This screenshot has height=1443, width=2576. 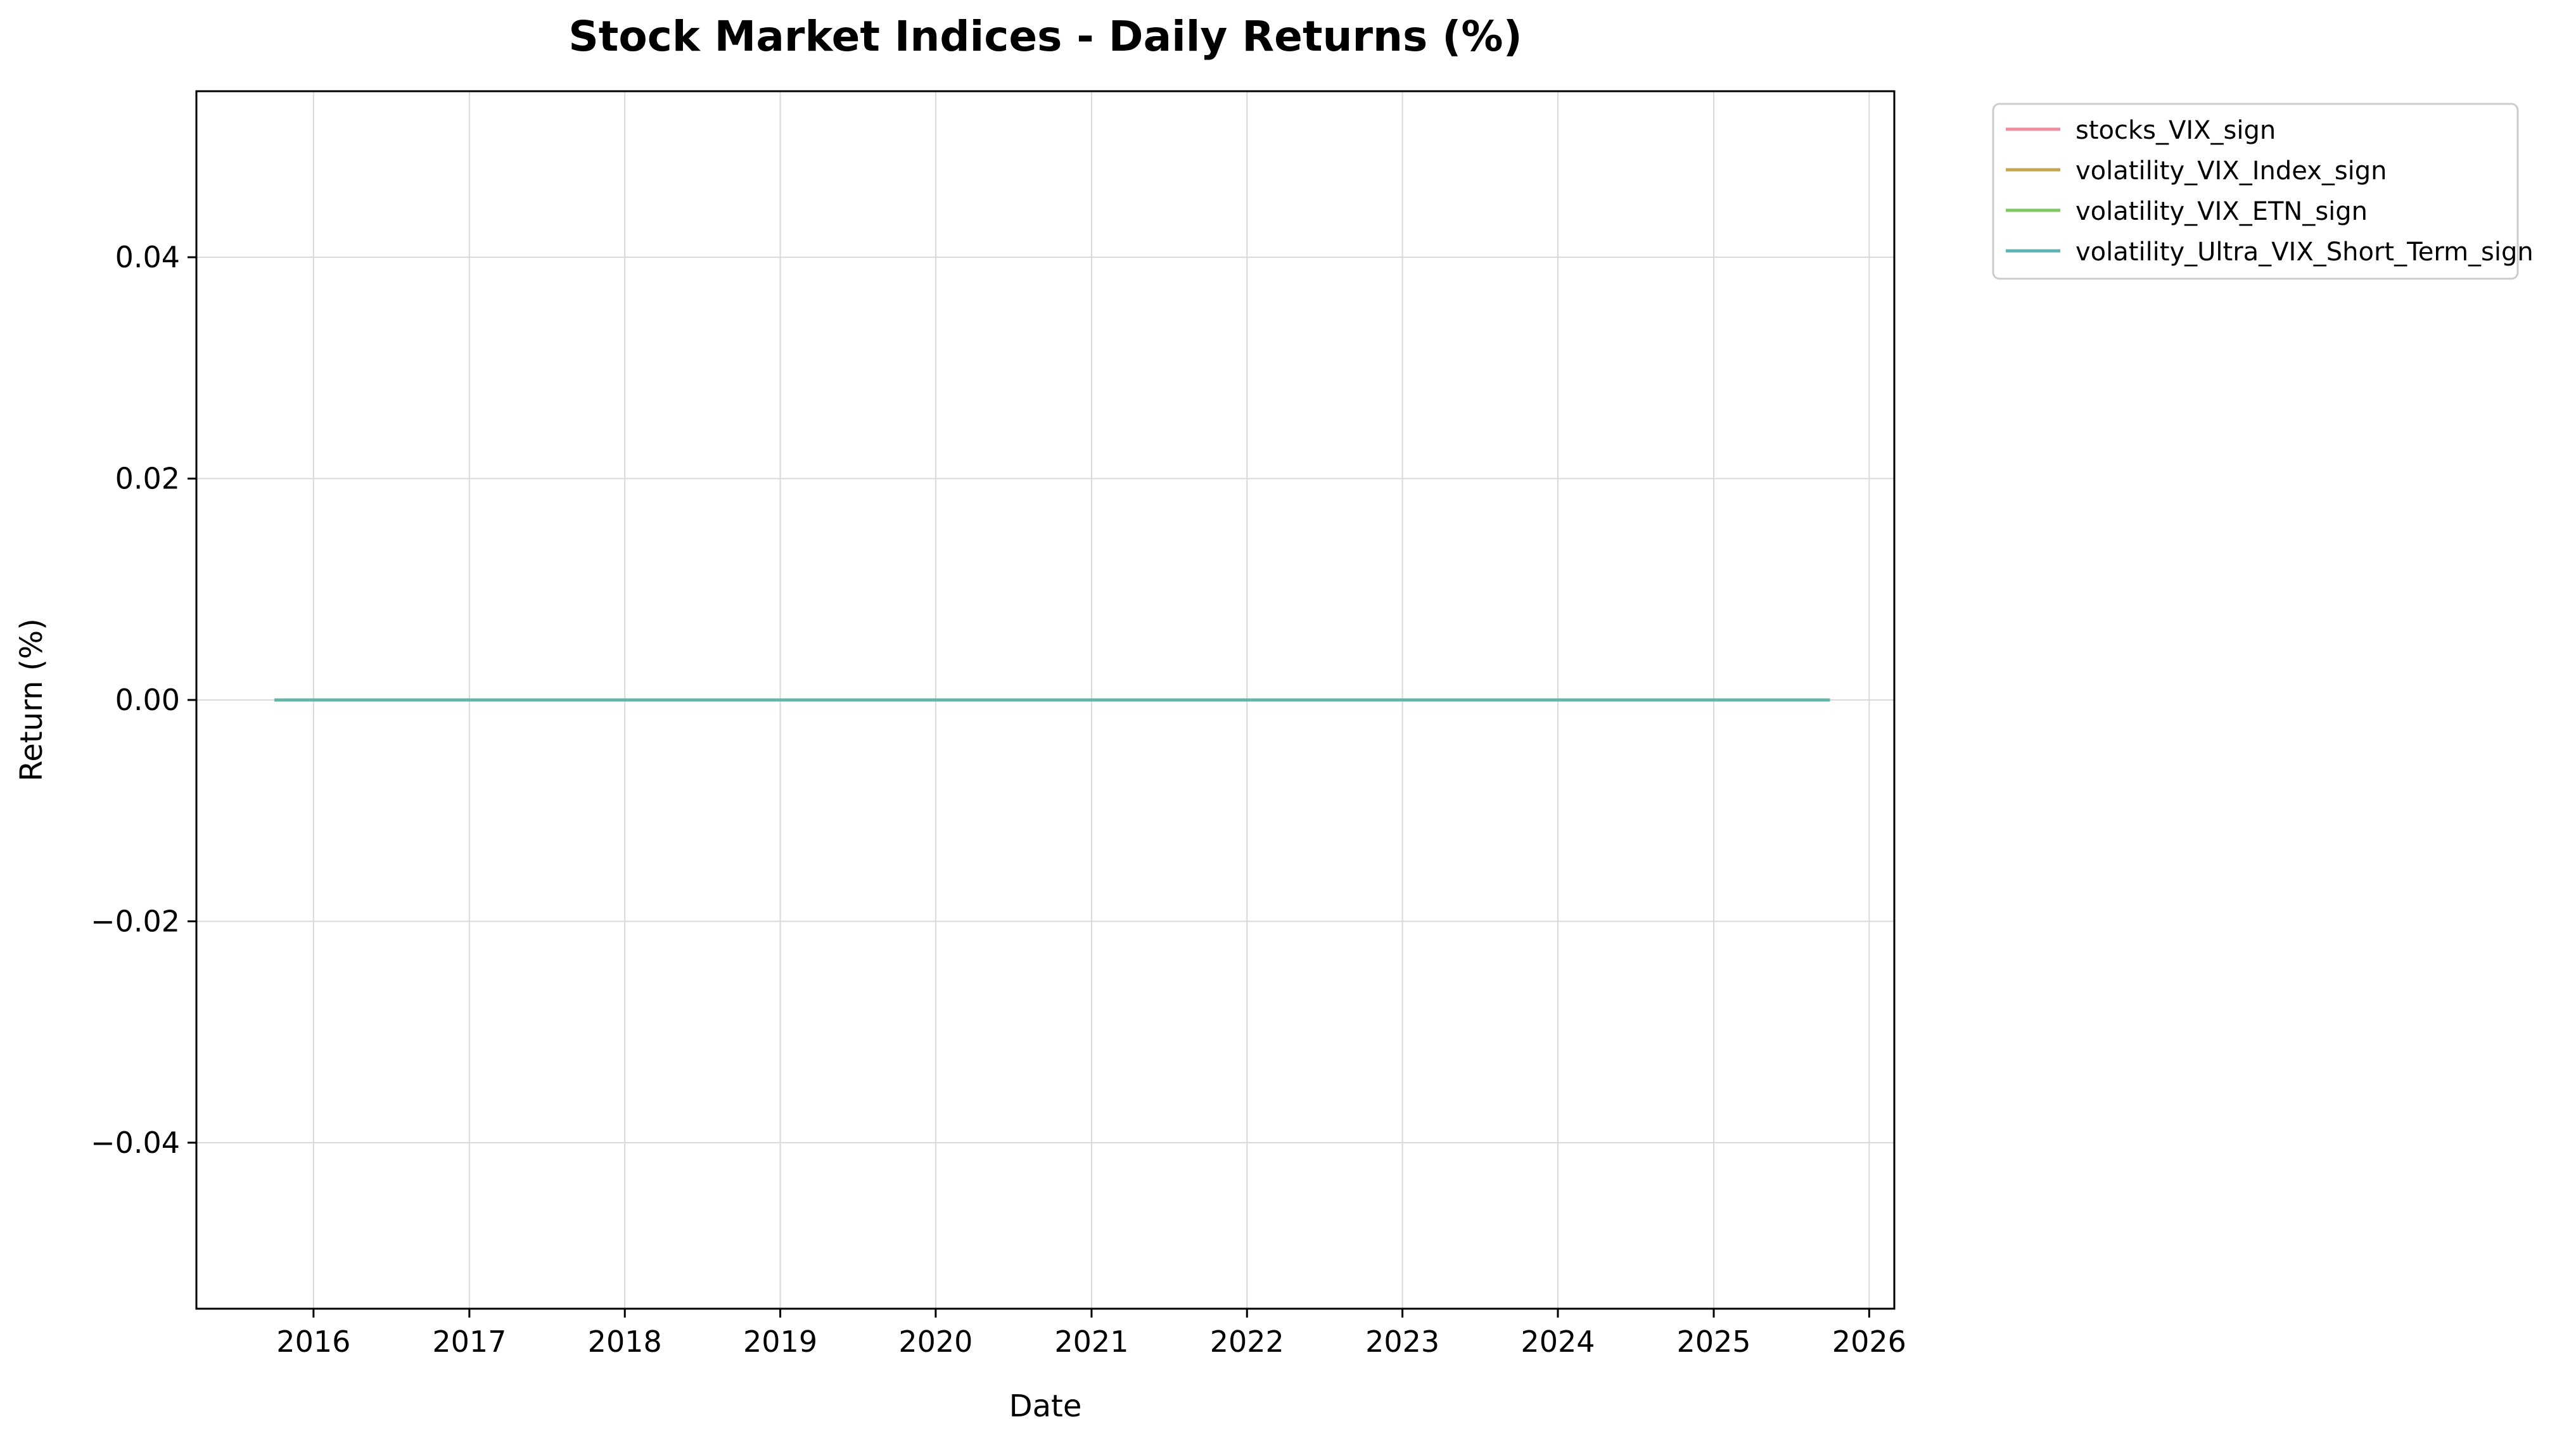 I want to click on legend-label: volatility_VIX_ETN_sign, so click(x=2221, y=211).